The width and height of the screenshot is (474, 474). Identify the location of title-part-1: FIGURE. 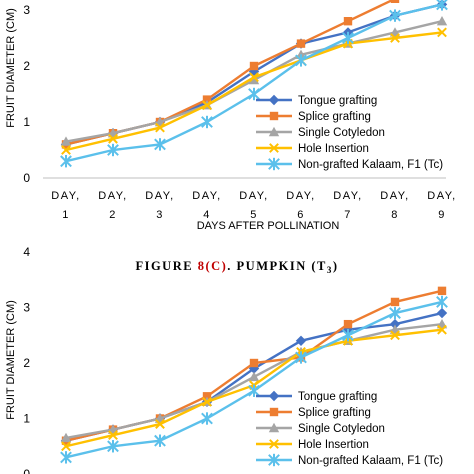
(166, 266).